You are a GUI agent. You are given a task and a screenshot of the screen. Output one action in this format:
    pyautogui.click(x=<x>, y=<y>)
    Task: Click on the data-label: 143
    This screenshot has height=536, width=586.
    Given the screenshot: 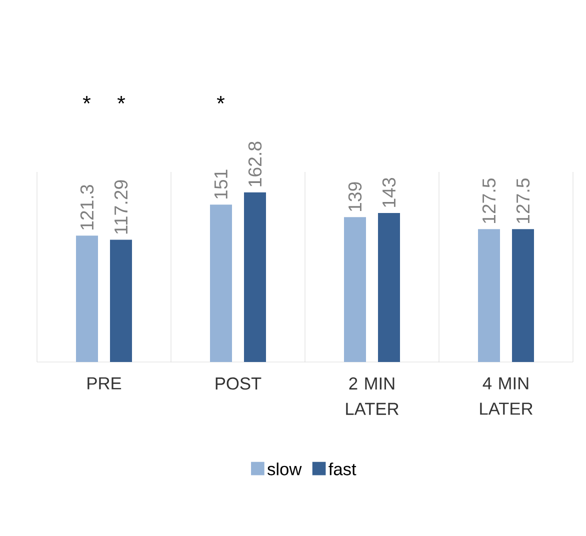 What is the action you would take?
    pyautogui.click(x=389, y=192)
    